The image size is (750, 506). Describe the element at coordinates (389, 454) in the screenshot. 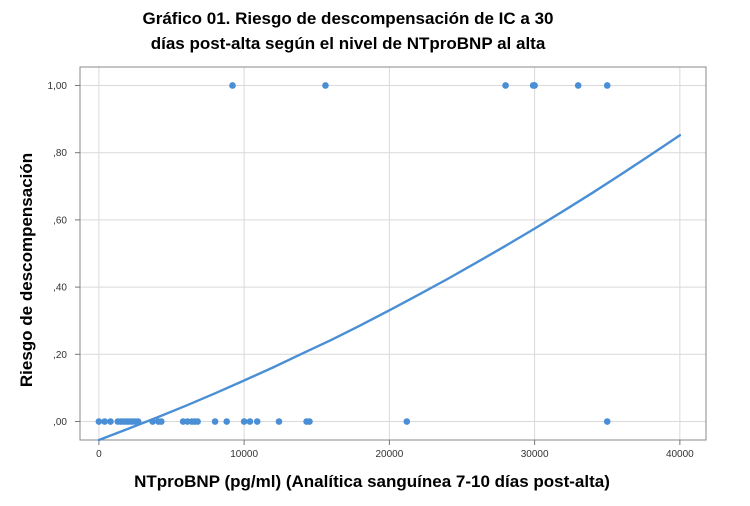

I see `x-tick-label: 20000` at that location.